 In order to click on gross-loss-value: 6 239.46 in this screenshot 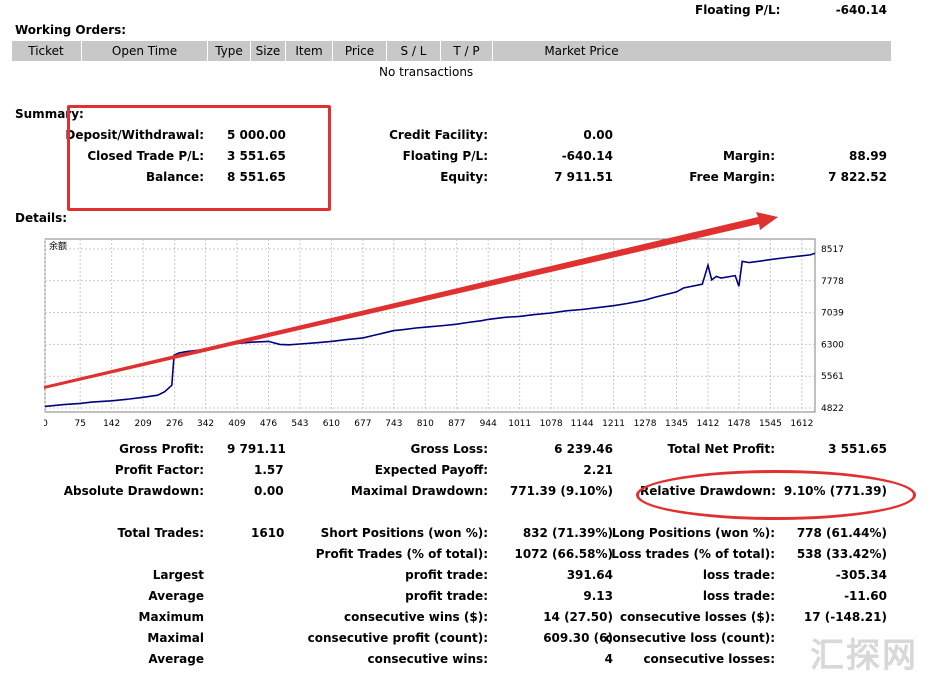, I will do `click(583, 449)`.